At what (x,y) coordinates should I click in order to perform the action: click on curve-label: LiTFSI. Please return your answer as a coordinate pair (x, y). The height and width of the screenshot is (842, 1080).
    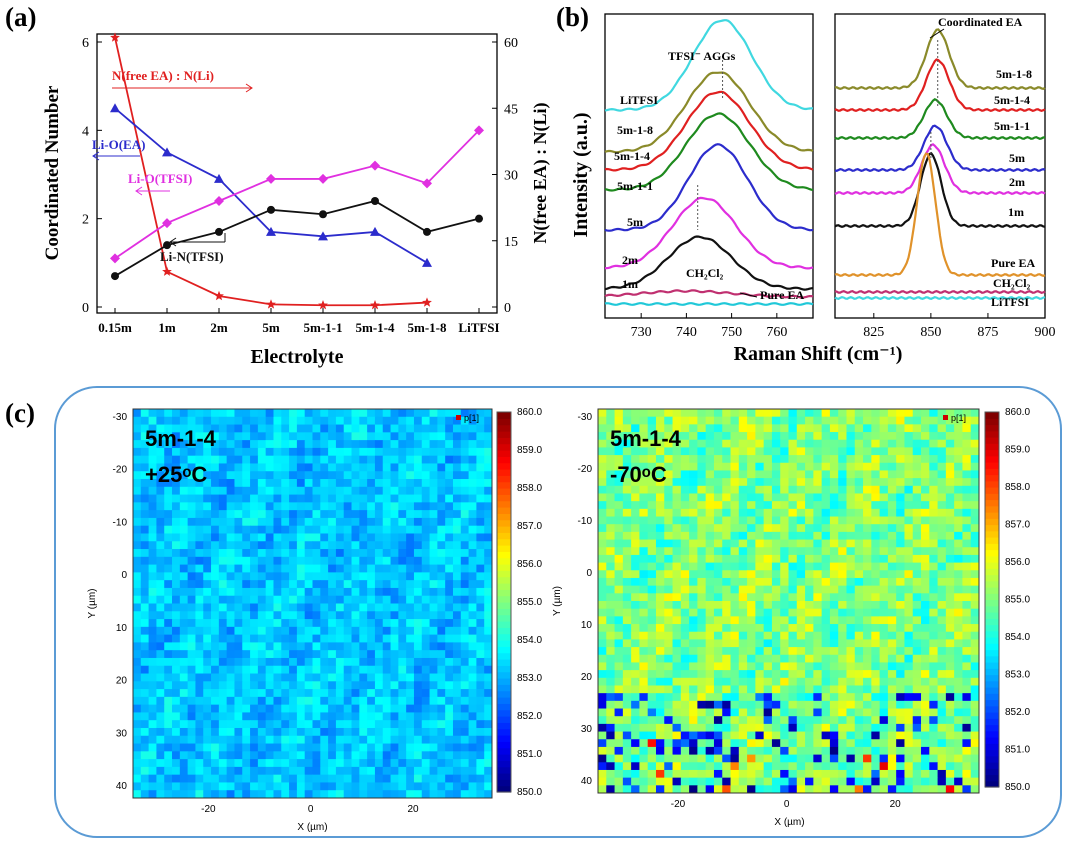
    Looking at the image, I should click on (1010, 302).